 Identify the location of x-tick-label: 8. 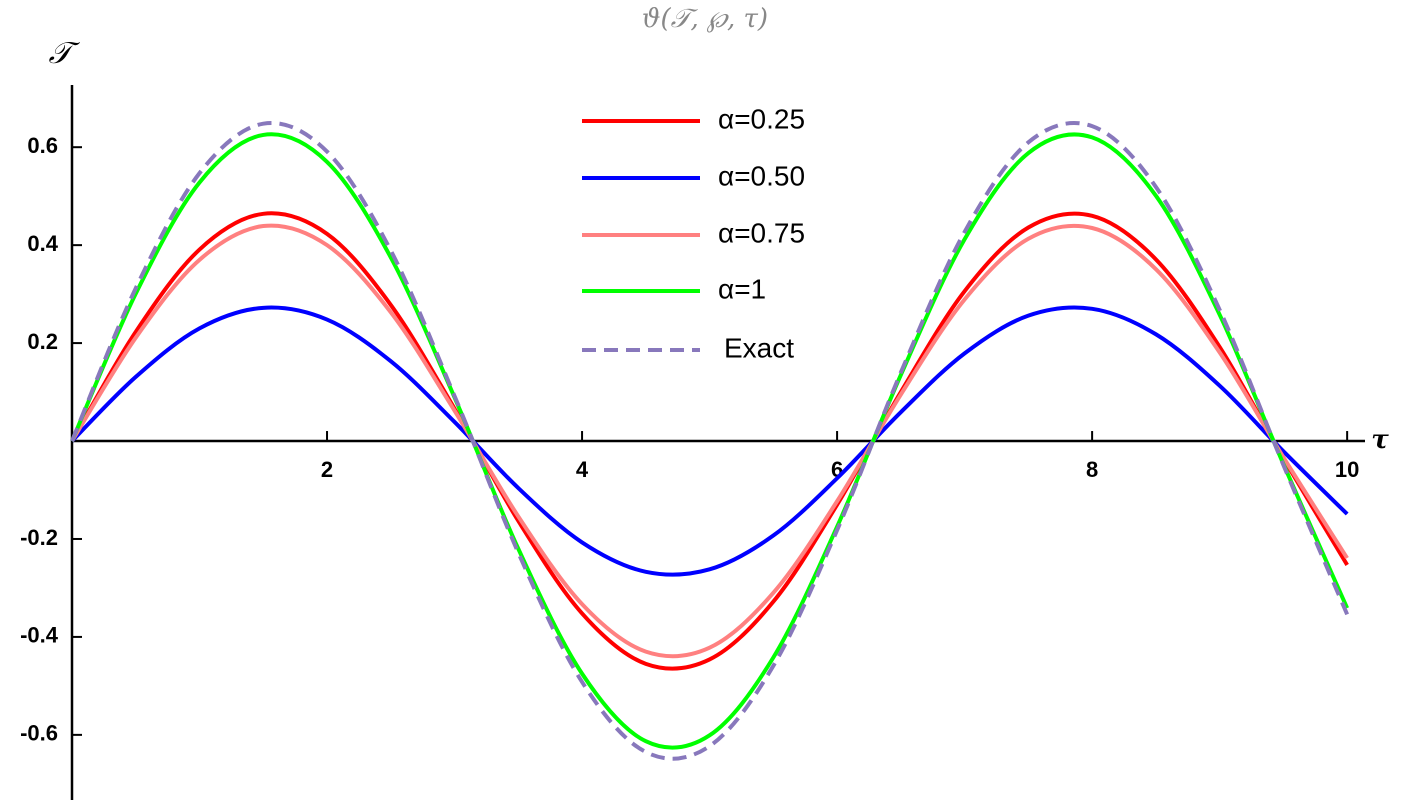
(1092, 469).